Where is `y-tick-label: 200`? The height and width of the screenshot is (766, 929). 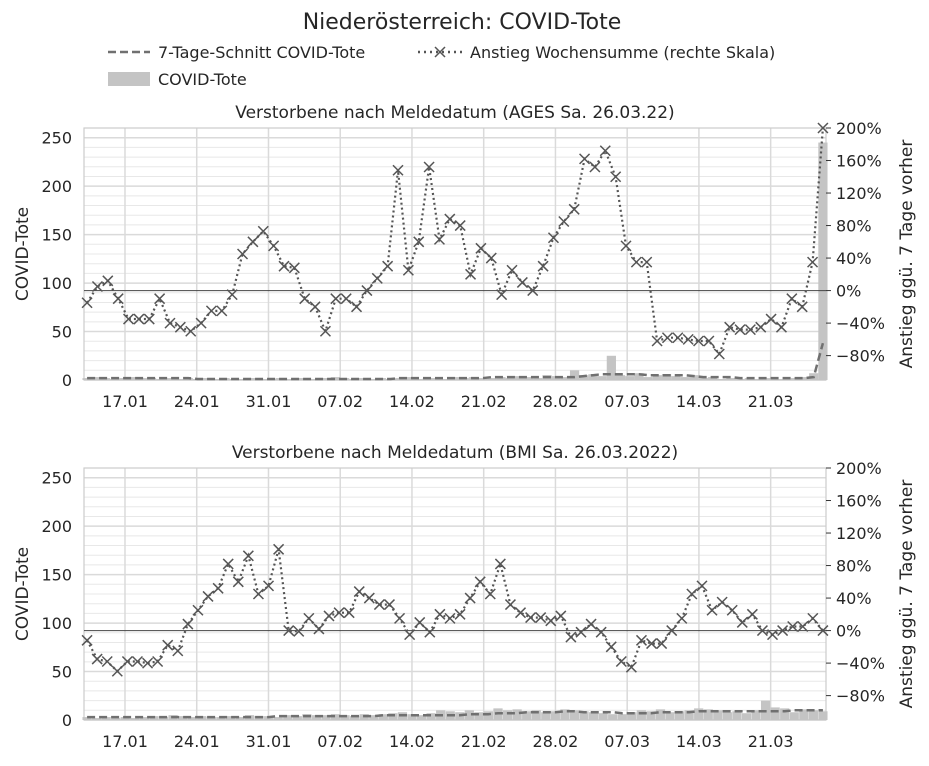
y-tick-label: 200 is located at coordinates (56, 526).